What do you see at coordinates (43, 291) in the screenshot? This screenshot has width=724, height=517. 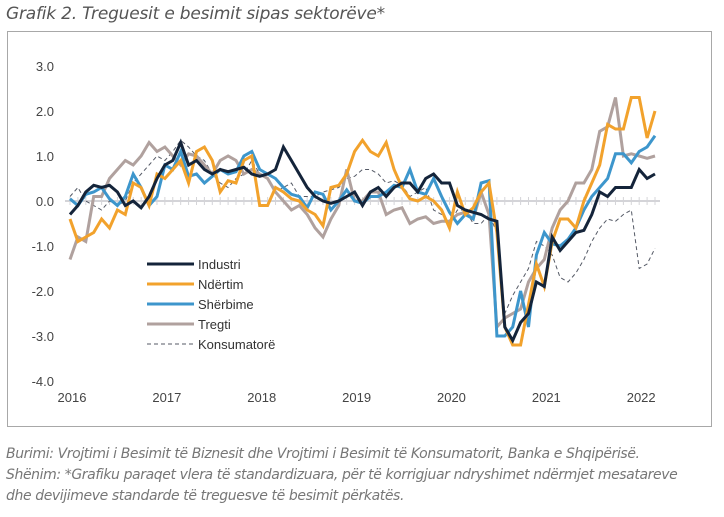 I see `y-tick-label: -2.0` at bounding box center [43, 291].